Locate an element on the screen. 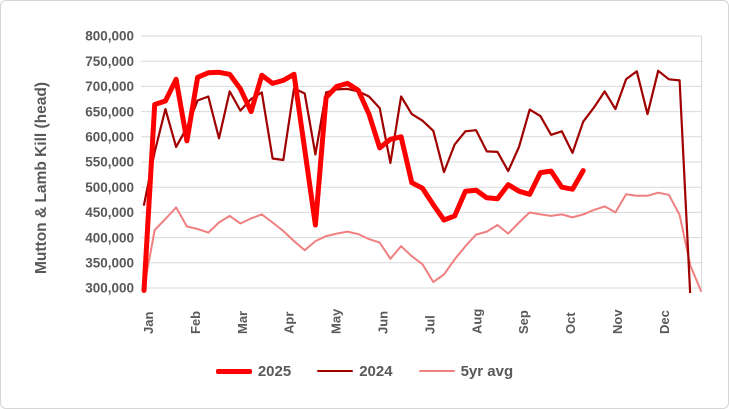 Image resolution: width=729 pixels, height=409 pixels. y-tick-label: 450,000 is located at coordinates (109, 212).